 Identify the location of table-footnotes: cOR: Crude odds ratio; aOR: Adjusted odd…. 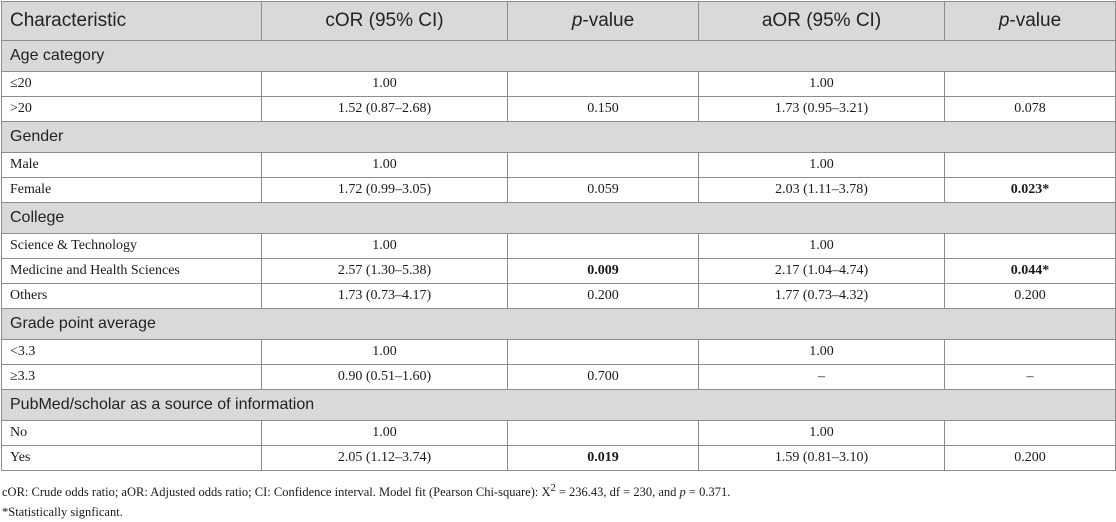
(557, 500).